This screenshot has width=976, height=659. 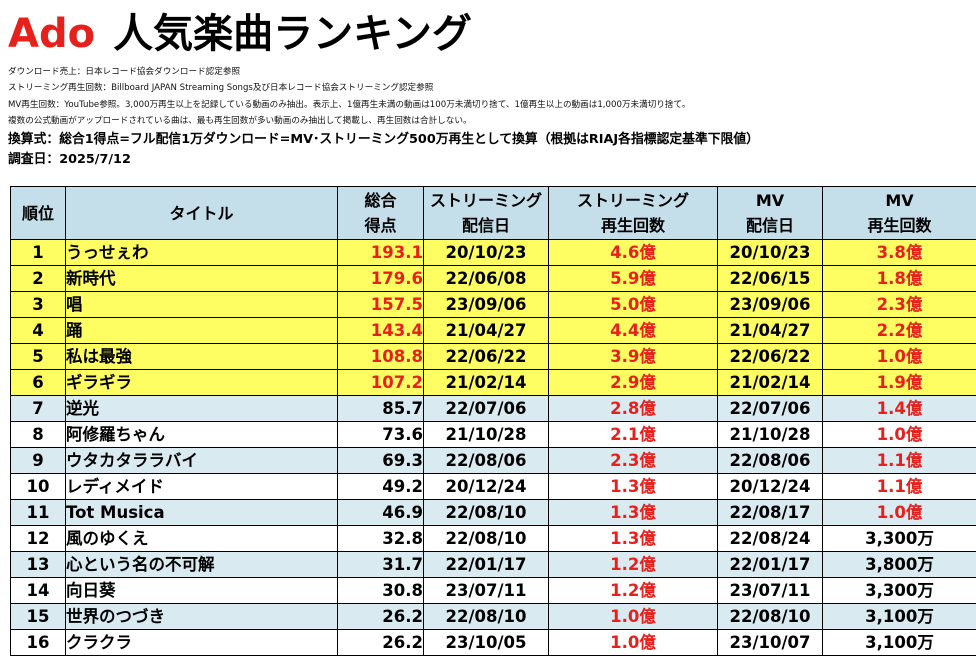 I want to click on cell-rank: 15, so click(x=38, y=616).